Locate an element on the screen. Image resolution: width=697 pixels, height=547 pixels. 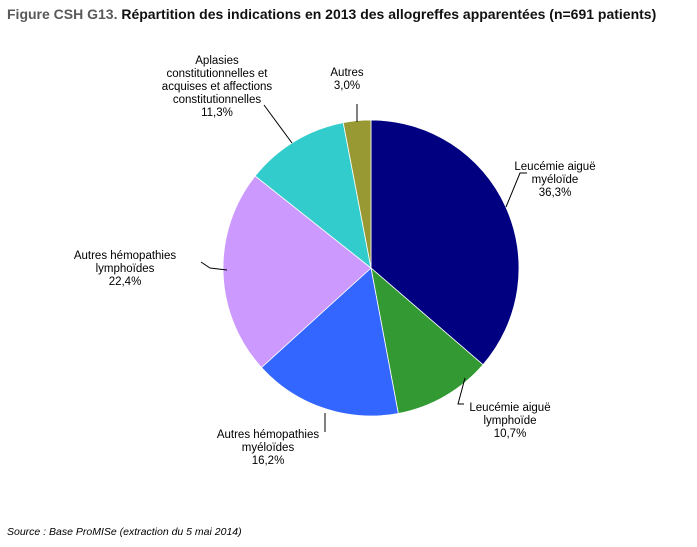
slice-label-line: constitutionnelles et is located at coordinates (217, 74).